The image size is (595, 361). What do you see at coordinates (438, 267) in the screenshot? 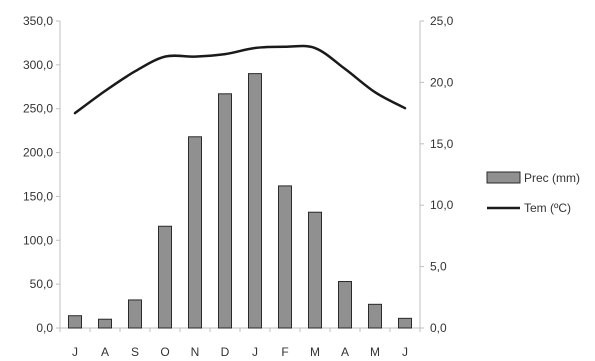
I see `right-tick-label: 5,0` at bounding box center [438, 267].